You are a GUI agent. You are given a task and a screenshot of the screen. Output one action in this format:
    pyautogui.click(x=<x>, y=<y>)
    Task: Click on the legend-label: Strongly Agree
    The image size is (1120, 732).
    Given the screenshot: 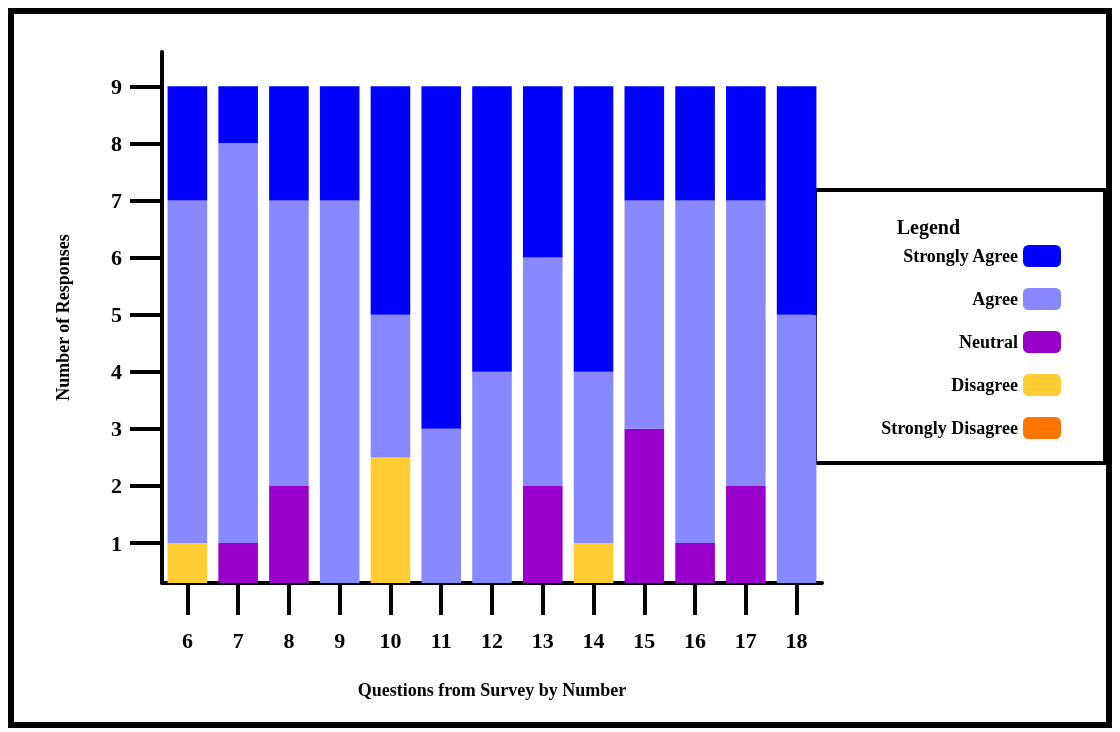 What is the action you would take?
    pyautogui.click(x=960, y=256)
    